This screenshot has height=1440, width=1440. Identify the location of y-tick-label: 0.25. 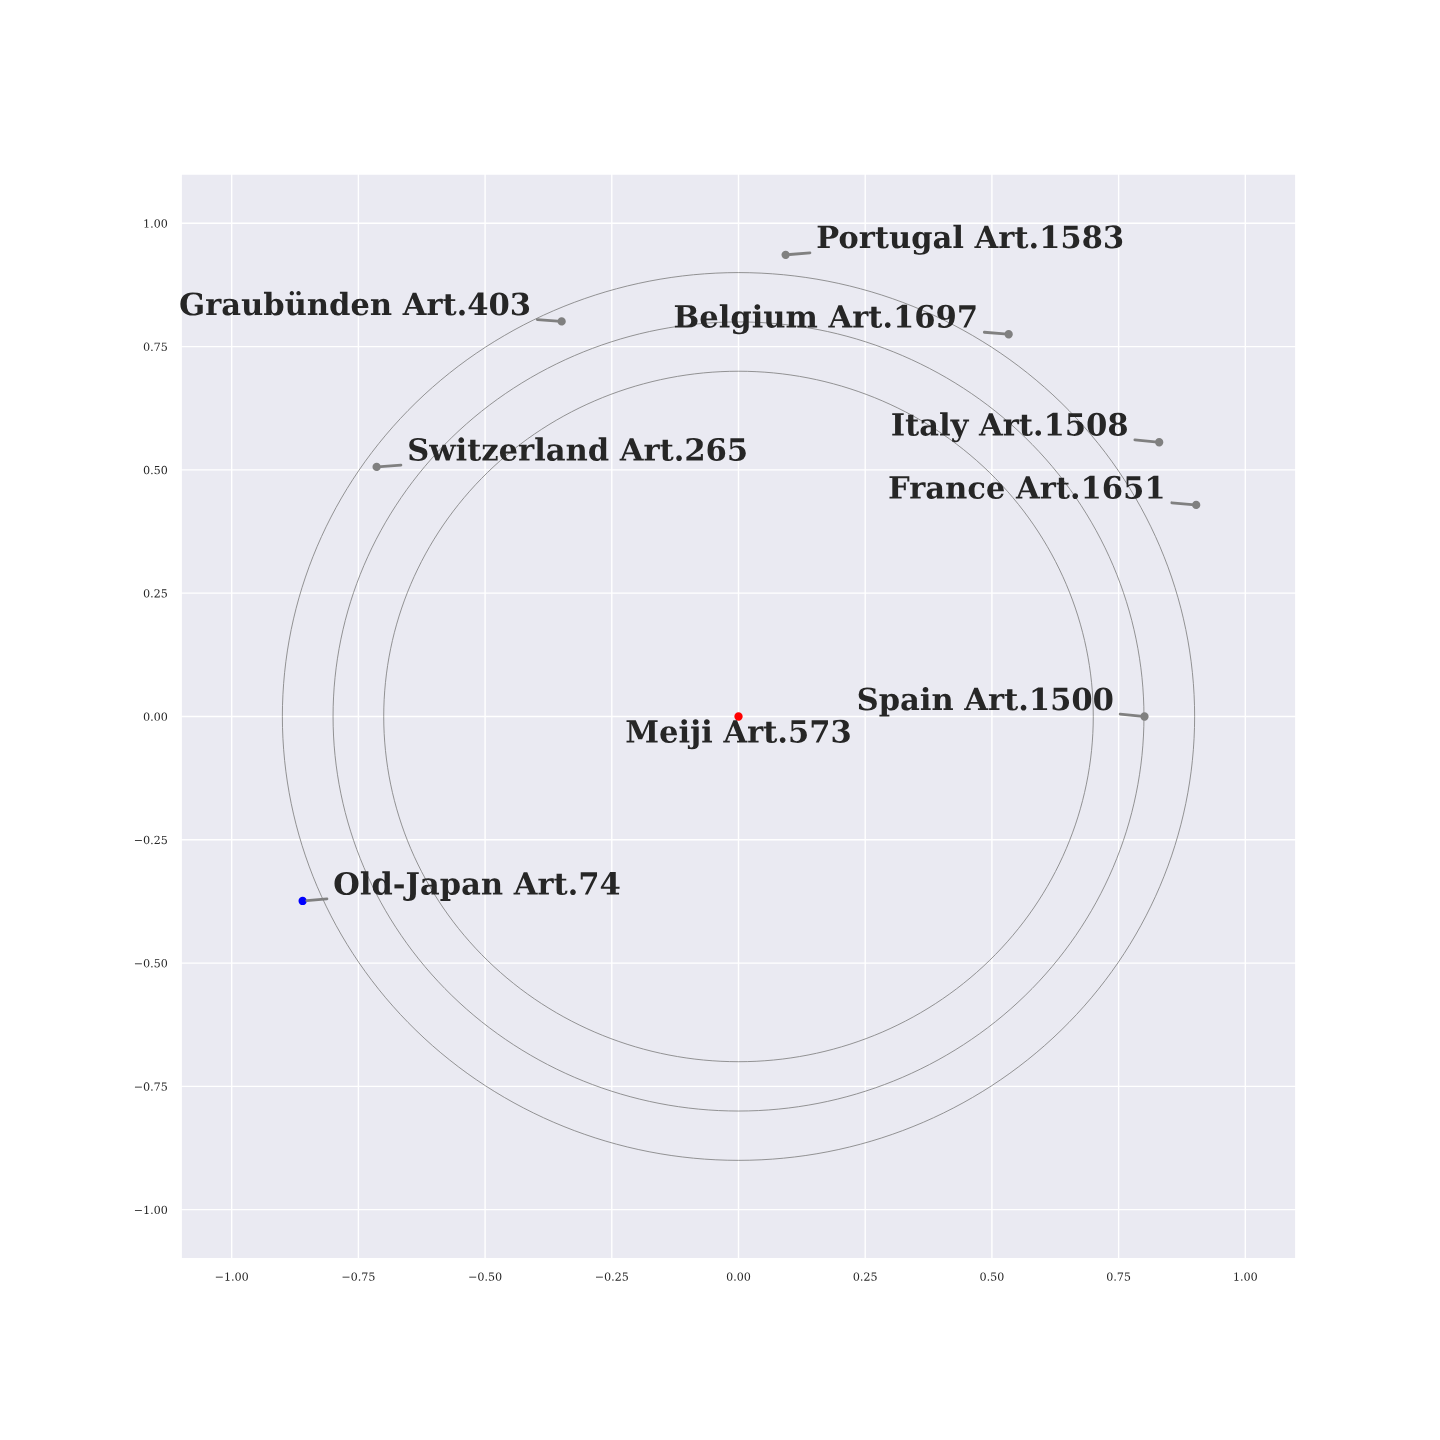
(155, 593).